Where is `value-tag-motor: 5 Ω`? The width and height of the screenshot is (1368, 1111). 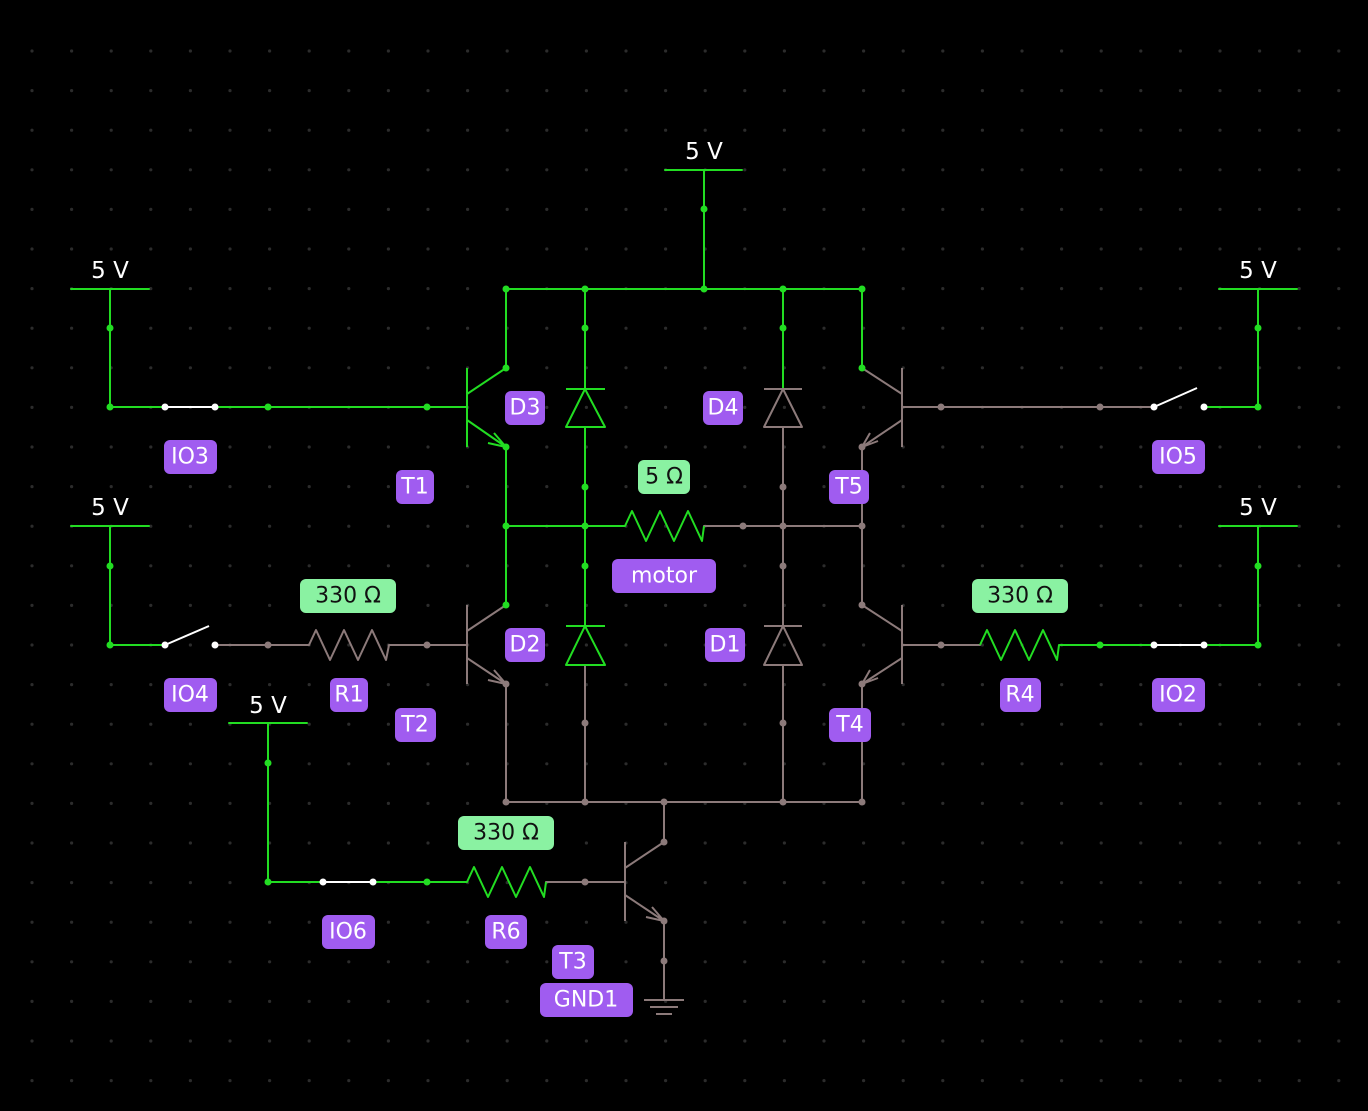 value-tag-motor: 5 Ω is located at coordinates (664, 477).